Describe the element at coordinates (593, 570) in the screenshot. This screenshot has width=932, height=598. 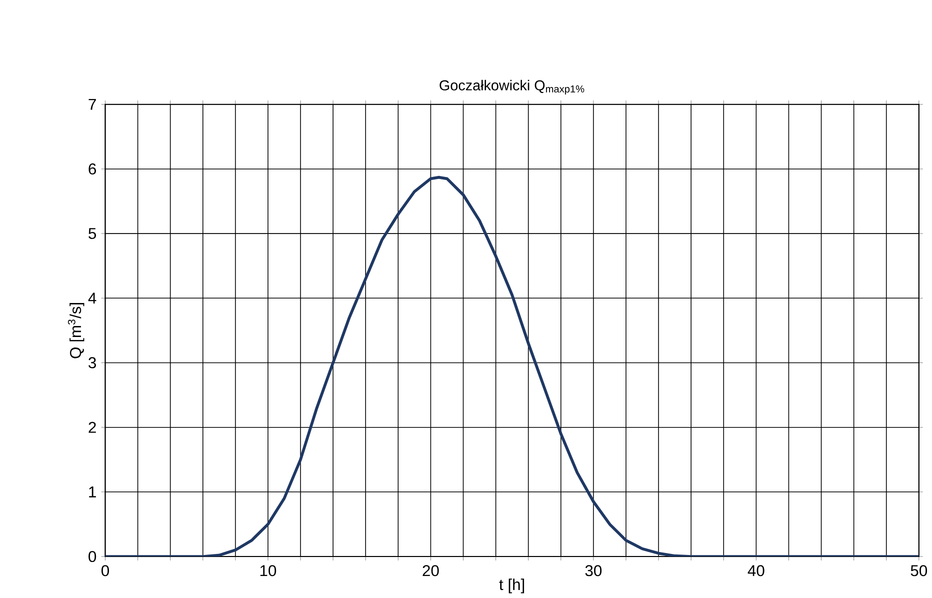
I see `x-tick-label: 30` at that location.